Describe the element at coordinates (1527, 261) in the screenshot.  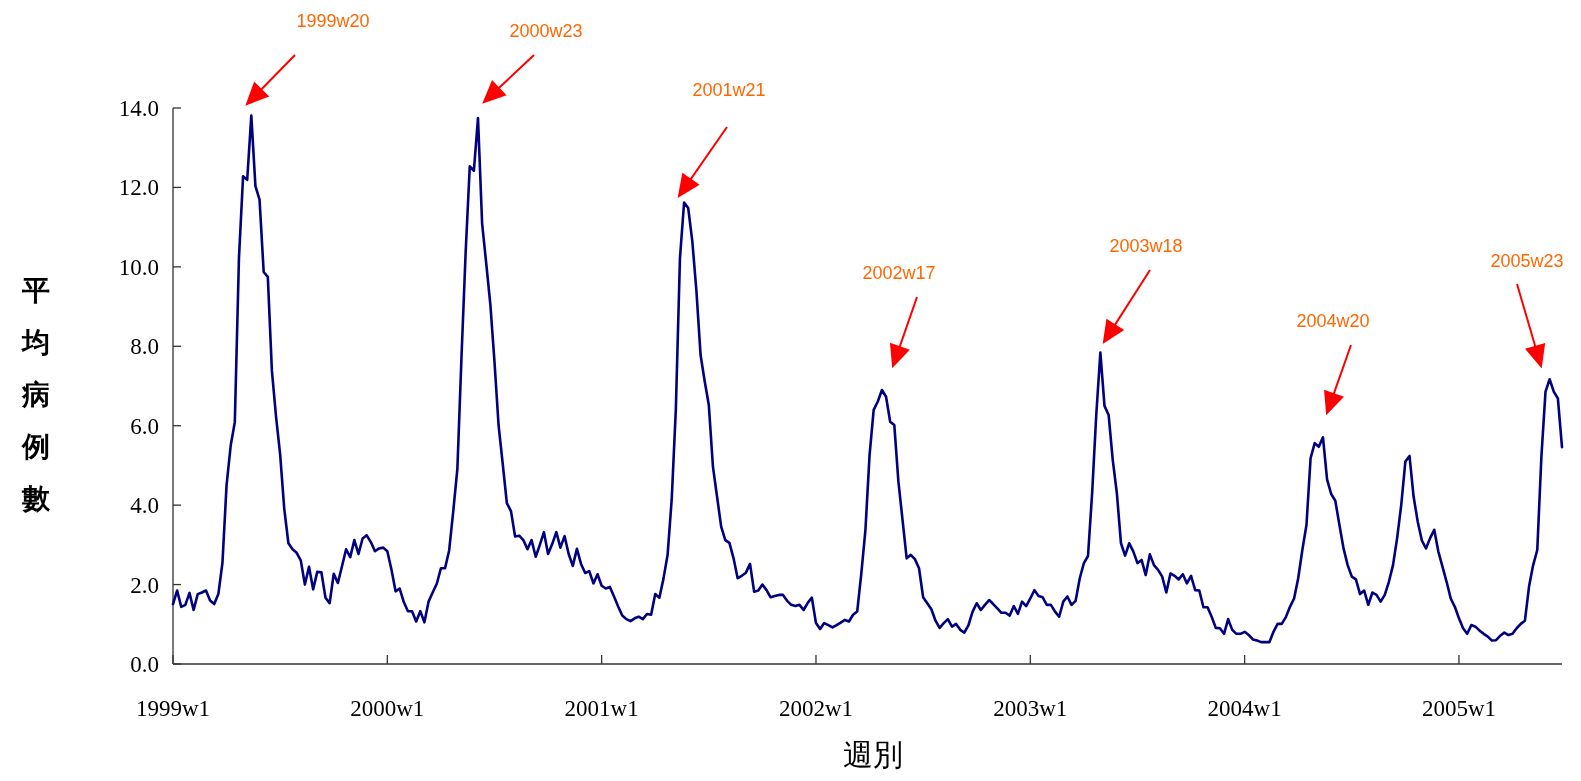
I see `annotation: 2005w23` at that location.